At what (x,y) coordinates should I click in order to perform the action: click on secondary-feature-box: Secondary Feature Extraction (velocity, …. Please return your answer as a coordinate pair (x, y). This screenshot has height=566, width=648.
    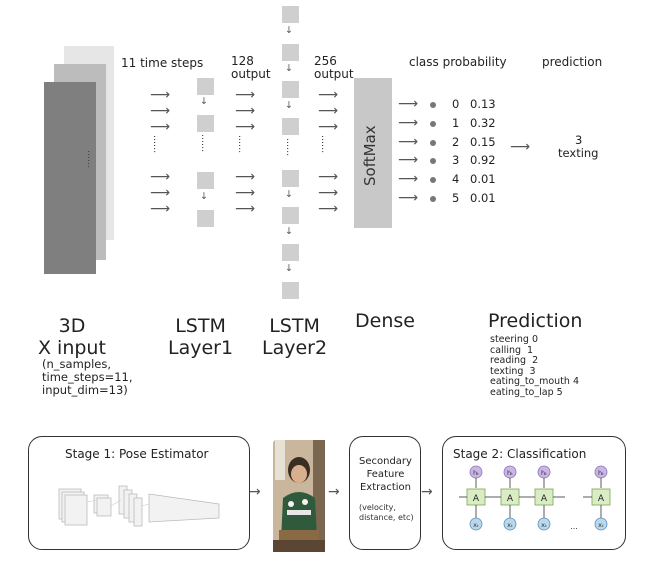
    Looking at the image, I should click on (385, 493).